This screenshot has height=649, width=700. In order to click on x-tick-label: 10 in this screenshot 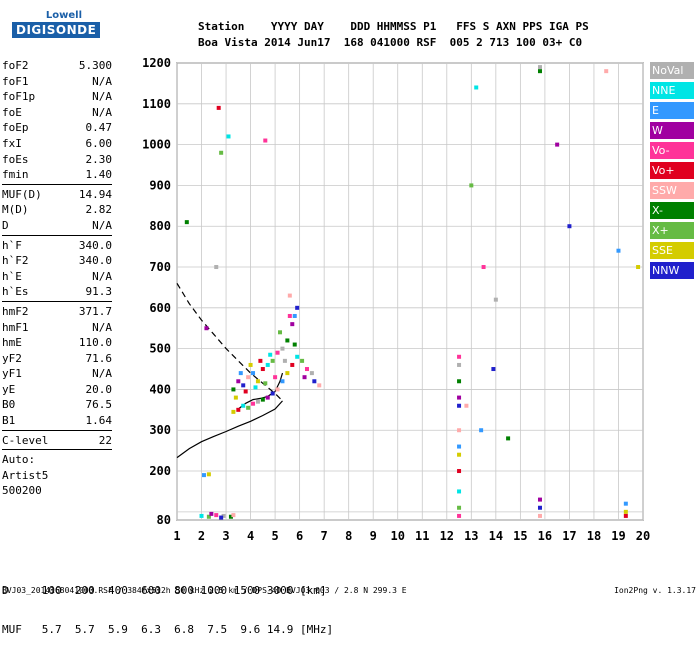, I will do `click(398, 536)`.